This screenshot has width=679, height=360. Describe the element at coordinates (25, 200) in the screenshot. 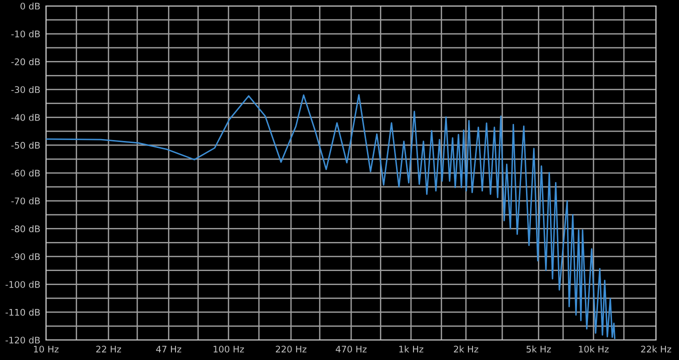

I see `y-tick-label: -70 dB` at that location.